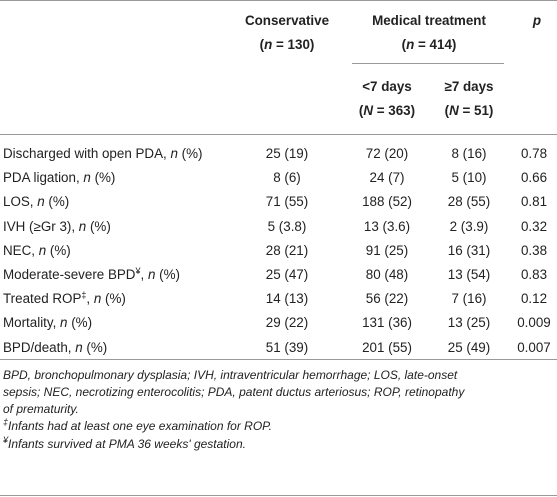 This screenshot has height=497, width=557. What do you see at coordinates (59, 177) in the screenshot?
I see `row-label: PDA ligation, n (%)` at bounding box center [59, 177].